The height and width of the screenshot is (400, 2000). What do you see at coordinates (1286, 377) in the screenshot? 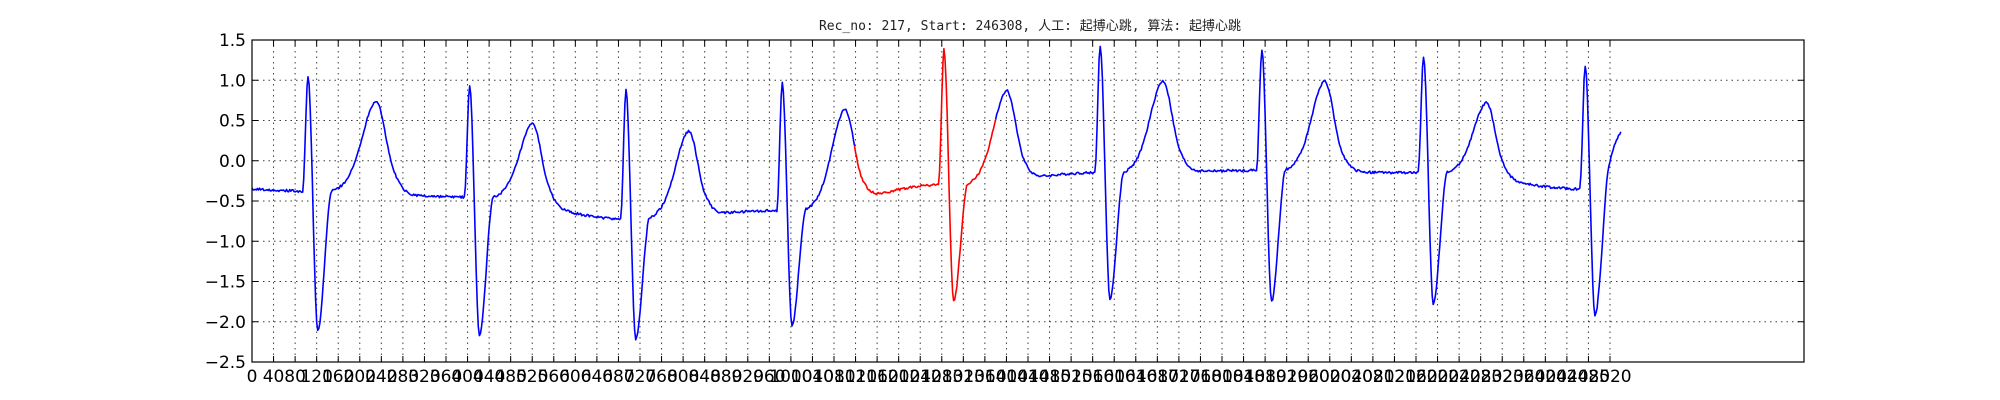
I see `x-tick-label: 1920` at bounding box center [1286, 377].